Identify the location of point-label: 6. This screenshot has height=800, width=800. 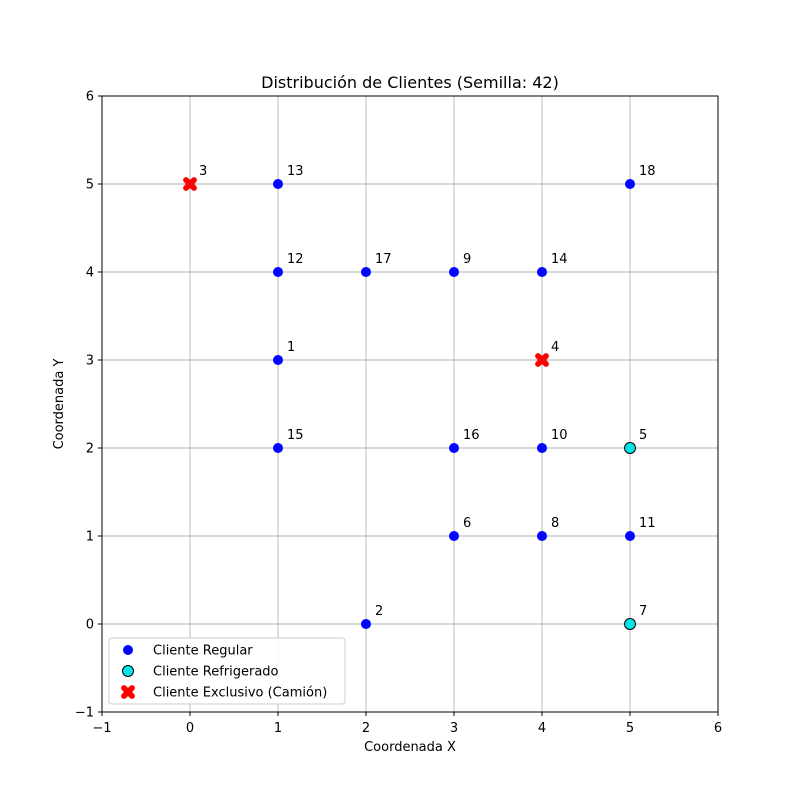
(467, 523).